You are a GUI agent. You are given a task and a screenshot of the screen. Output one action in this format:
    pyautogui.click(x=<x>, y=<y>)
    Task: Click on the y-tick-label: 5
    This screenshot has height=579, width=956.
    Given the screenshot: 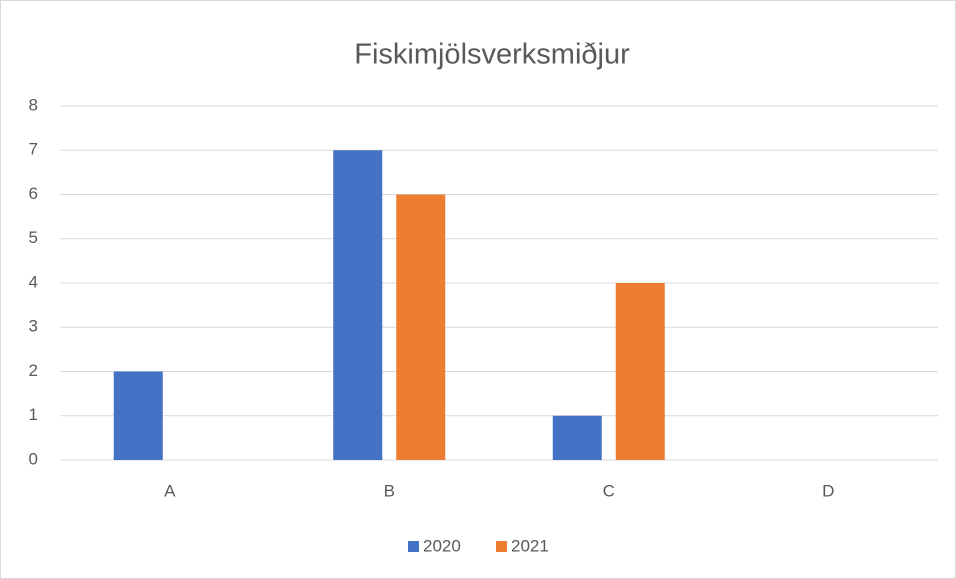 What is the action you would take?
    pyautogui.click(x=33, y=237)
    